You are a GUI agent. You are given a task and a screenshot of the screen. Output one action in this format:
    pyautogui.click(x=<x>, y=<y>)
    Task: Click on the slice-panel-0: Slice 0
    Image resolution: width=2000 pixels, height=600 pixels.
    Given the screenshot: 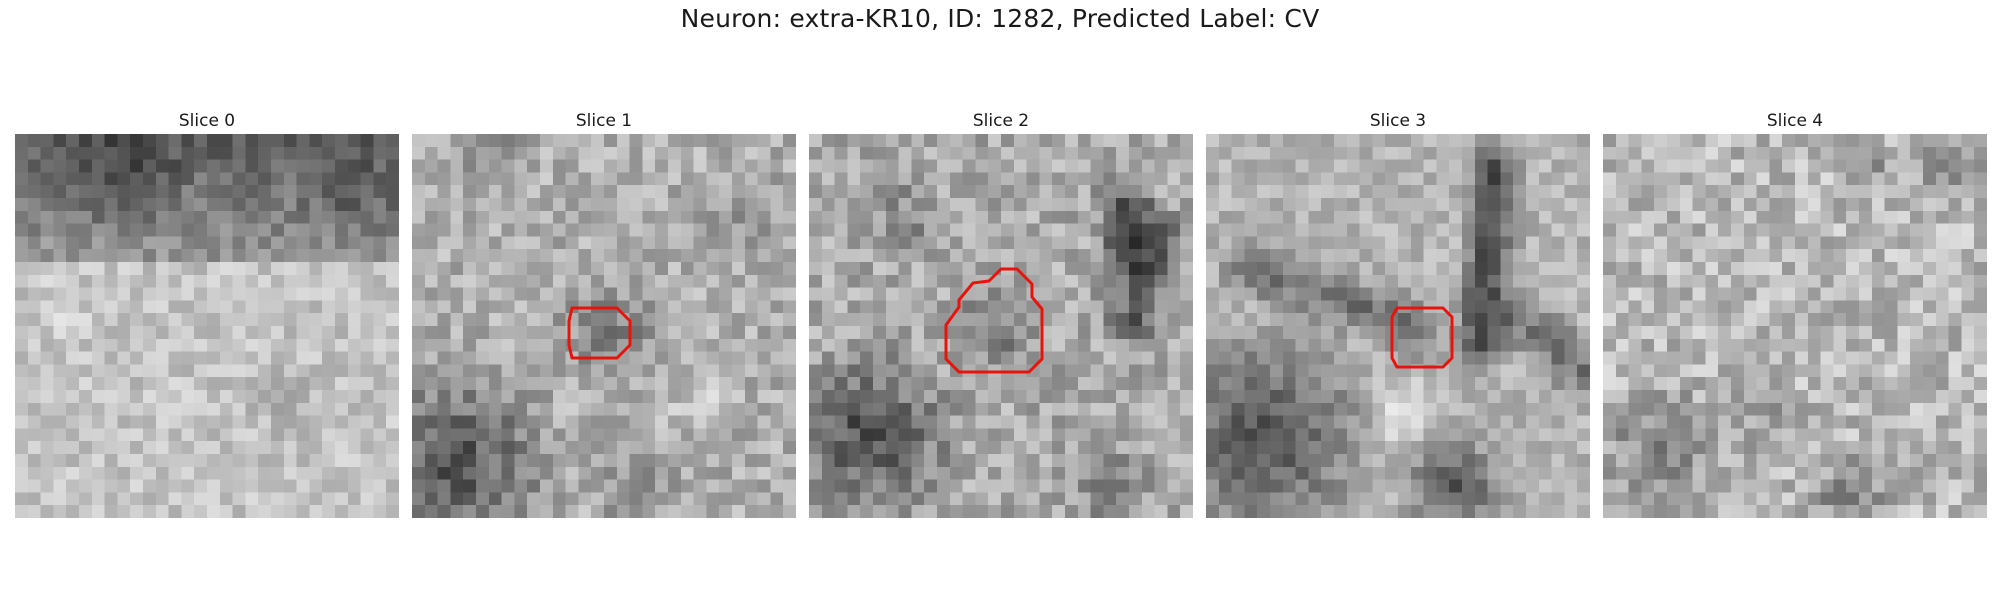 What is the action you would take?
    pyautogui.click(x=207, y=313)
    